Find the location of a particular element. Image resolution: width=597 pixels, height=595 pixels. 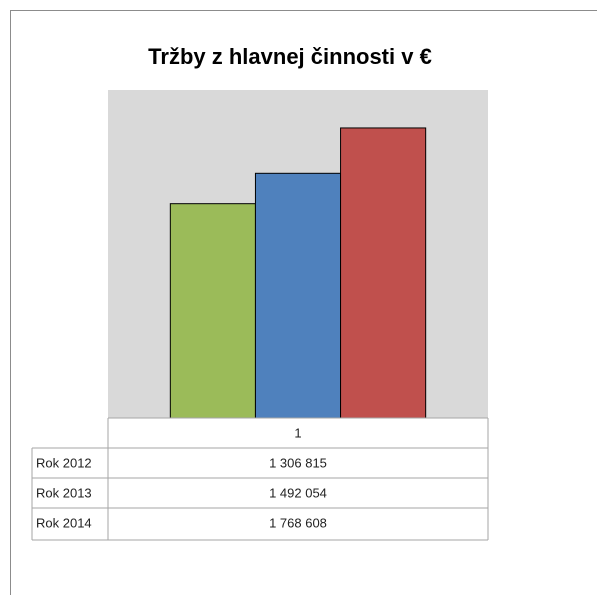

data-label: 1 768 608 is located at coordinates (298, 522).